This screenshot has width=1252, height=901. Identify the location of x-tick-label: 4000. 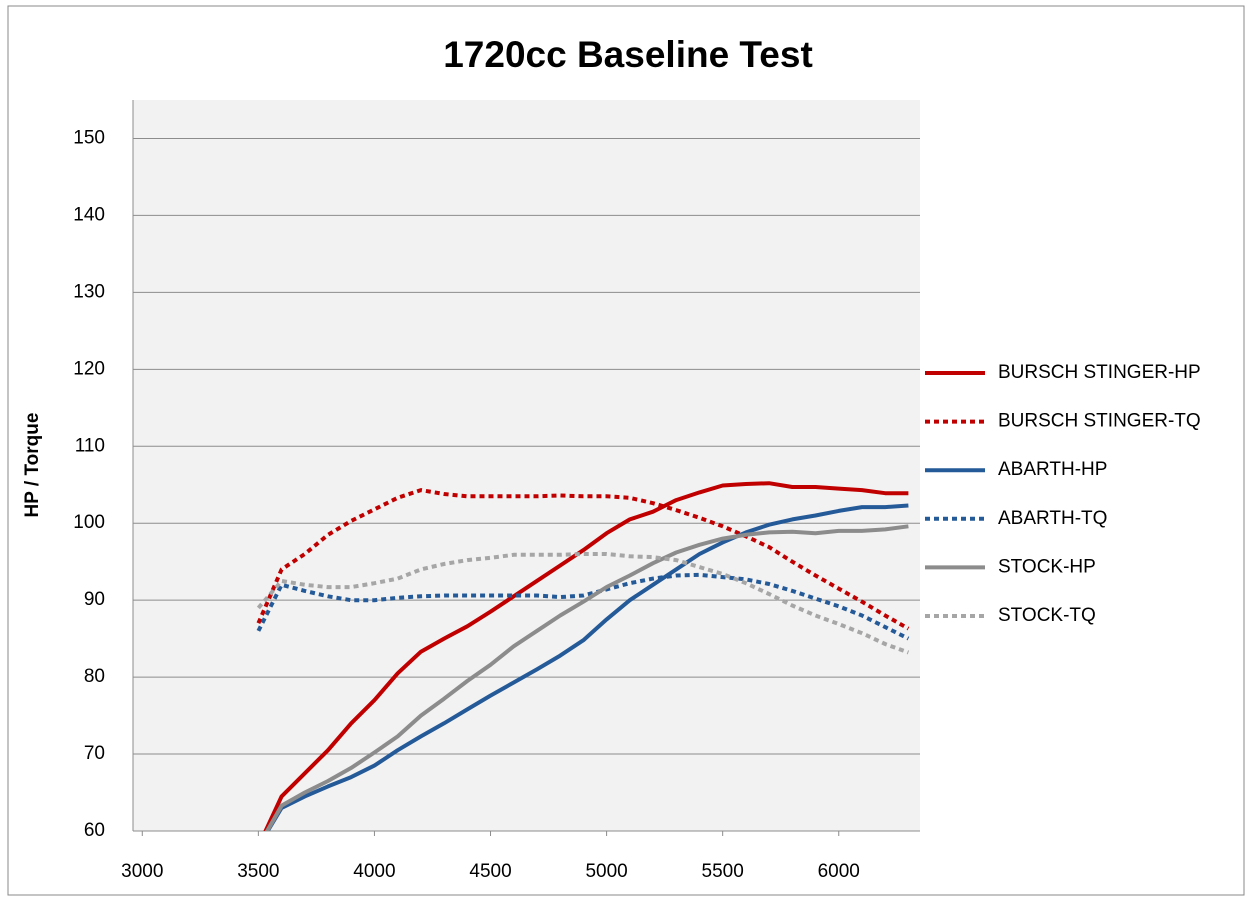
(374, 871).